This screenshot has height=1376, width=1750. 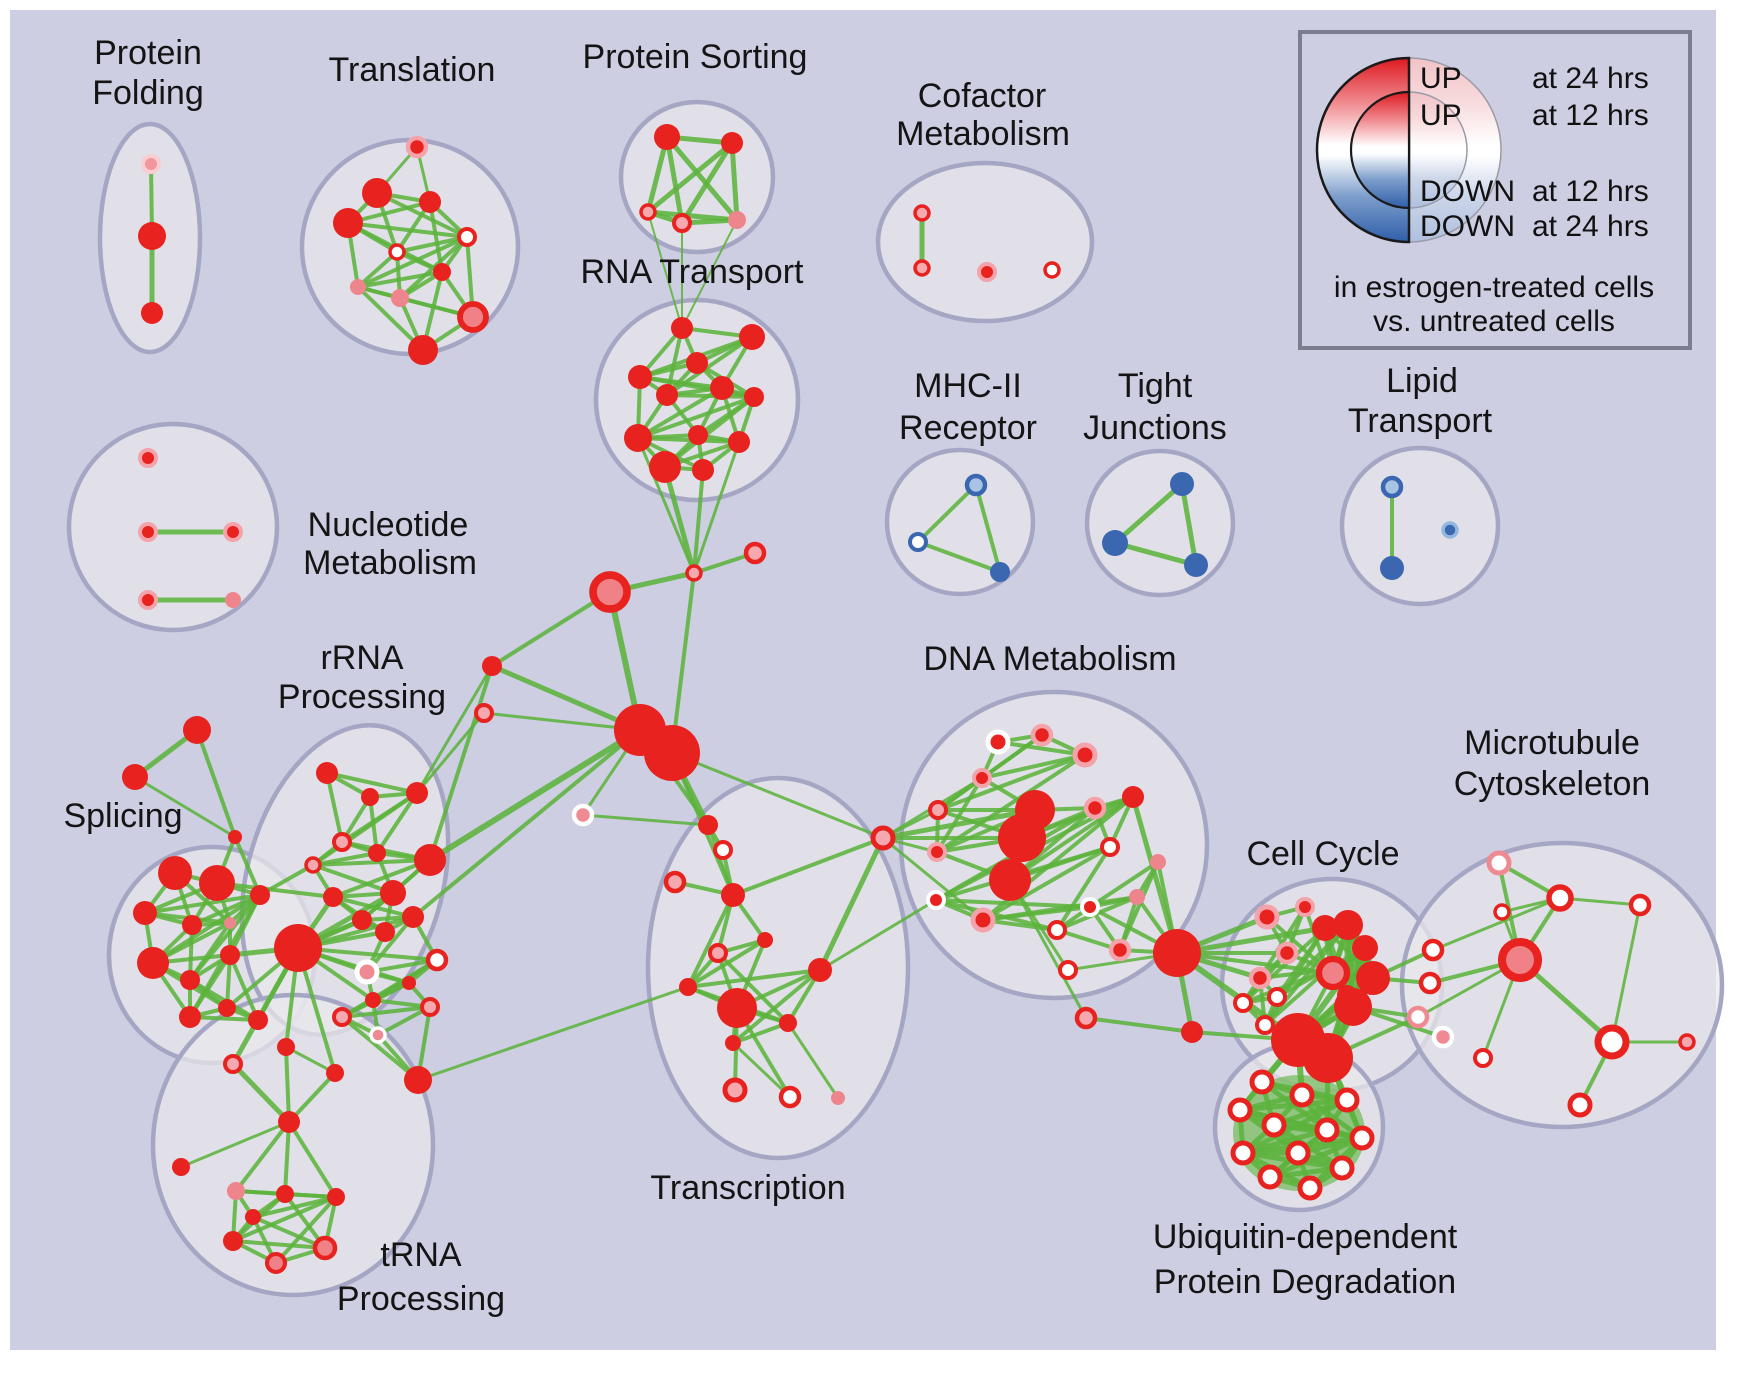 I want to click on node-cc16, so click(x=1328, y=1058).